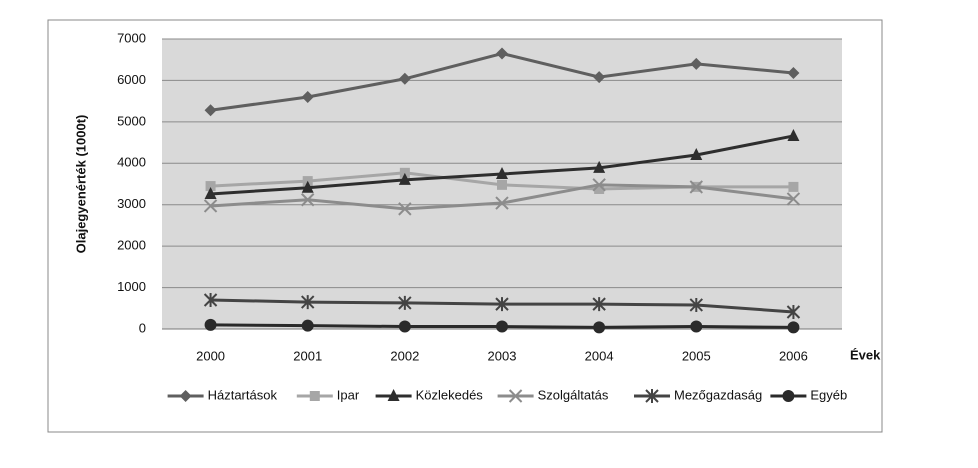 This screenshot has width=978, height=468. What do you see at coordinates (210, 355) in the screenshot?
I see `x-tick-label: 2000` at bounding box center [210, 355].